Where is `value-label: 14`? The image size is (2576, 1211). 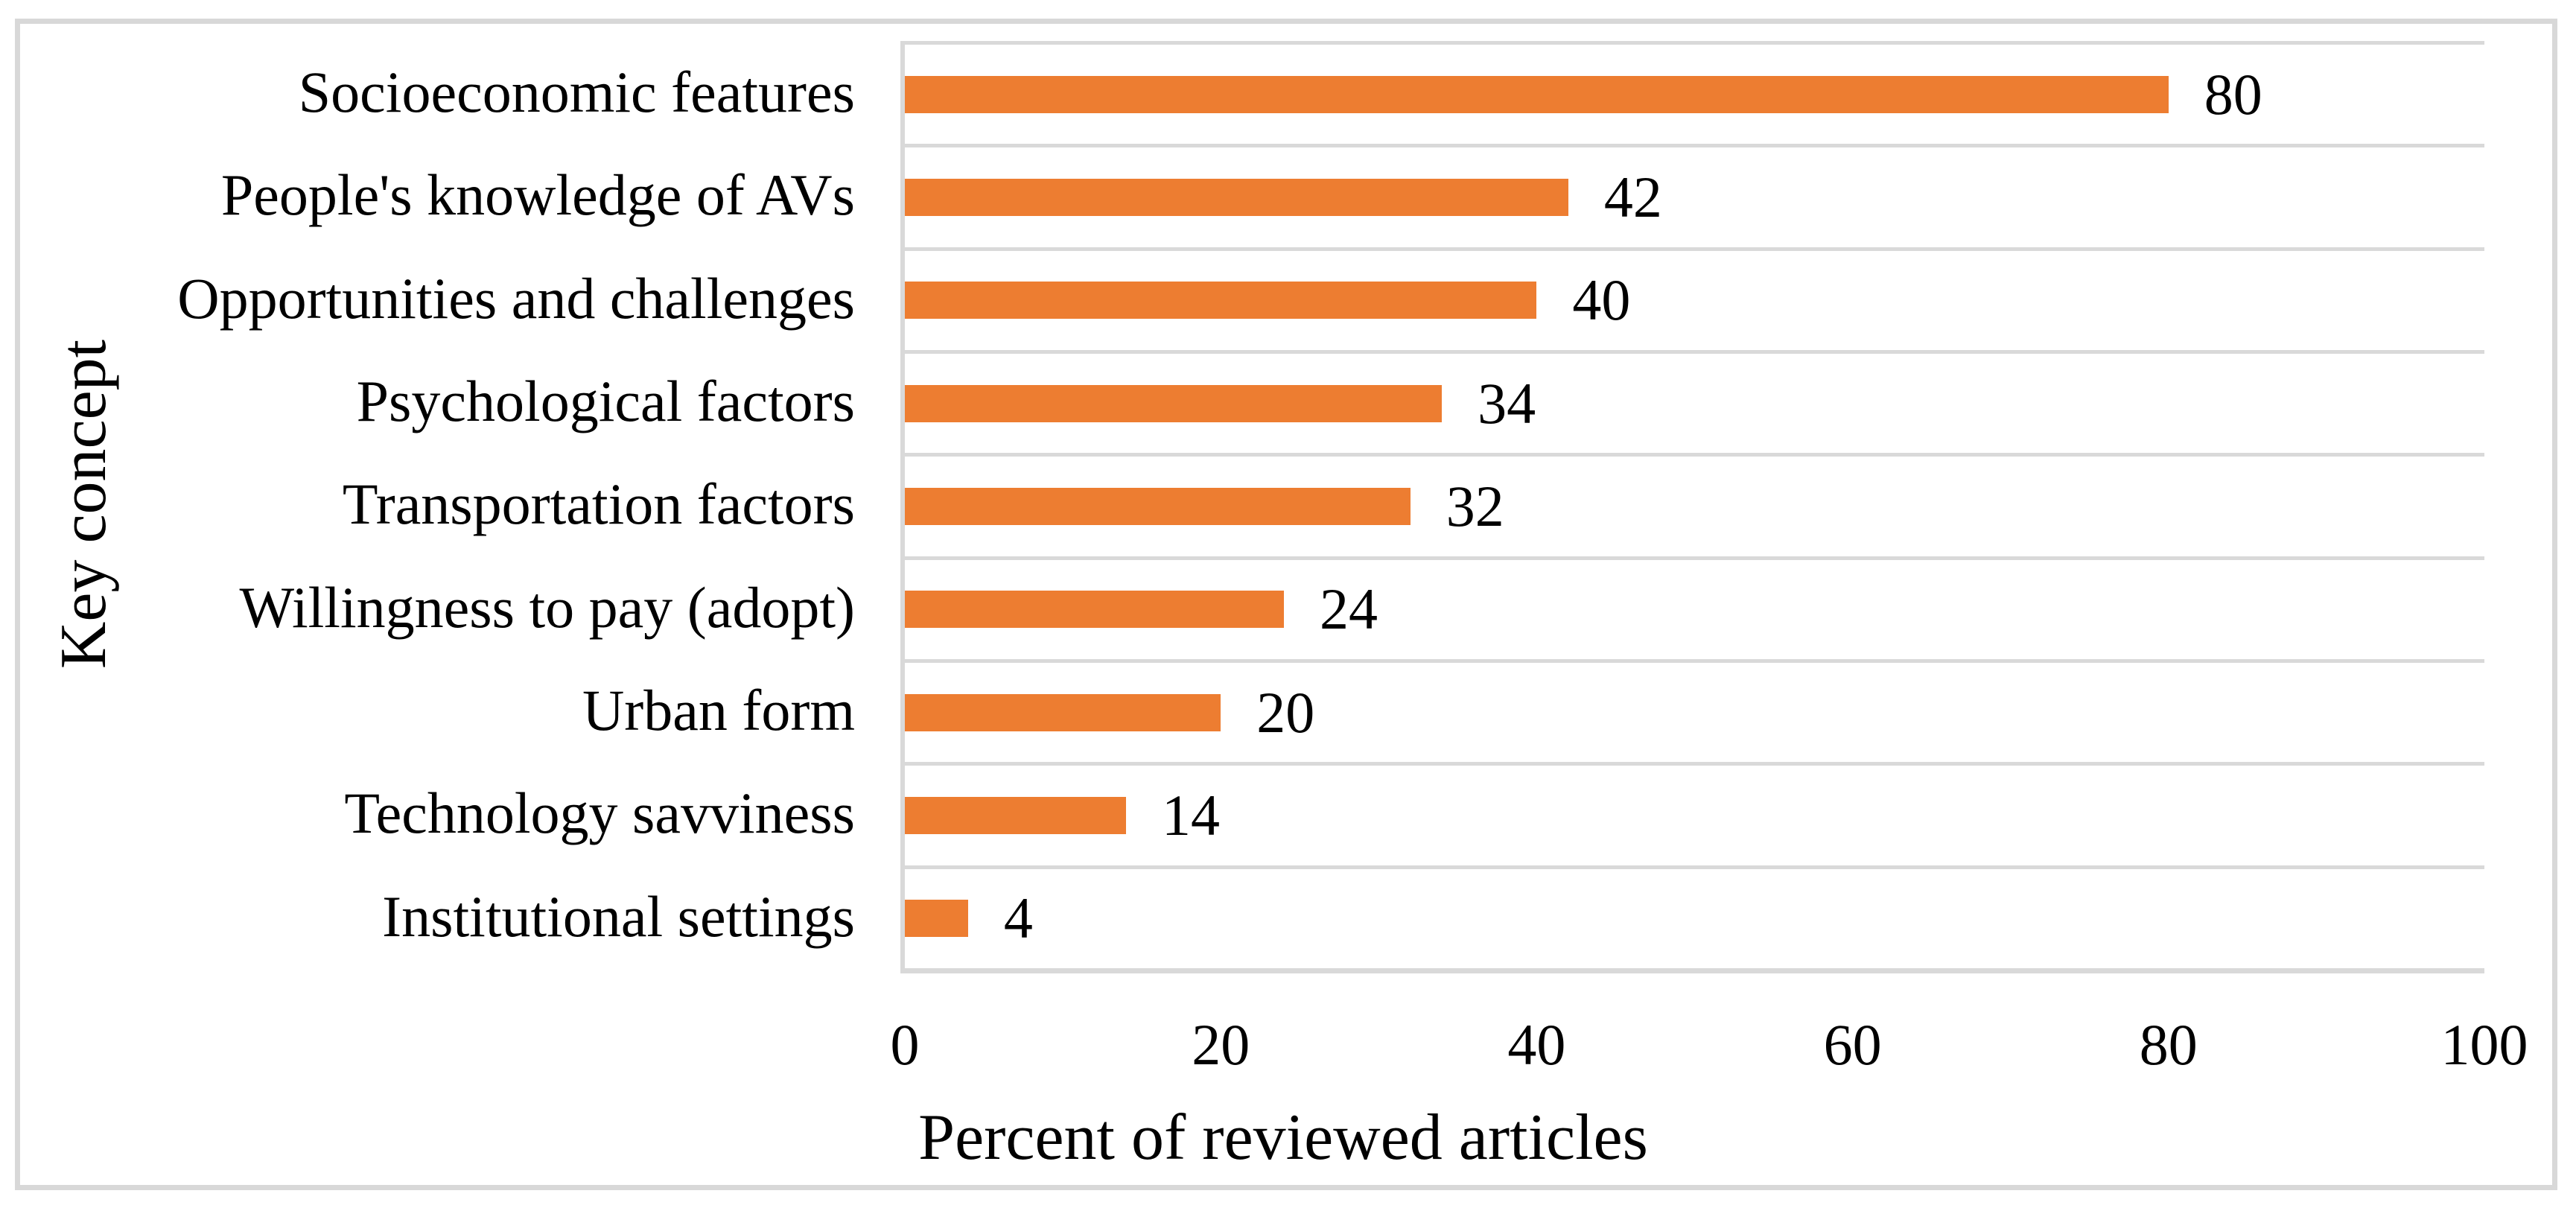 value-label: 14 is located at coordinates (1190, 815).